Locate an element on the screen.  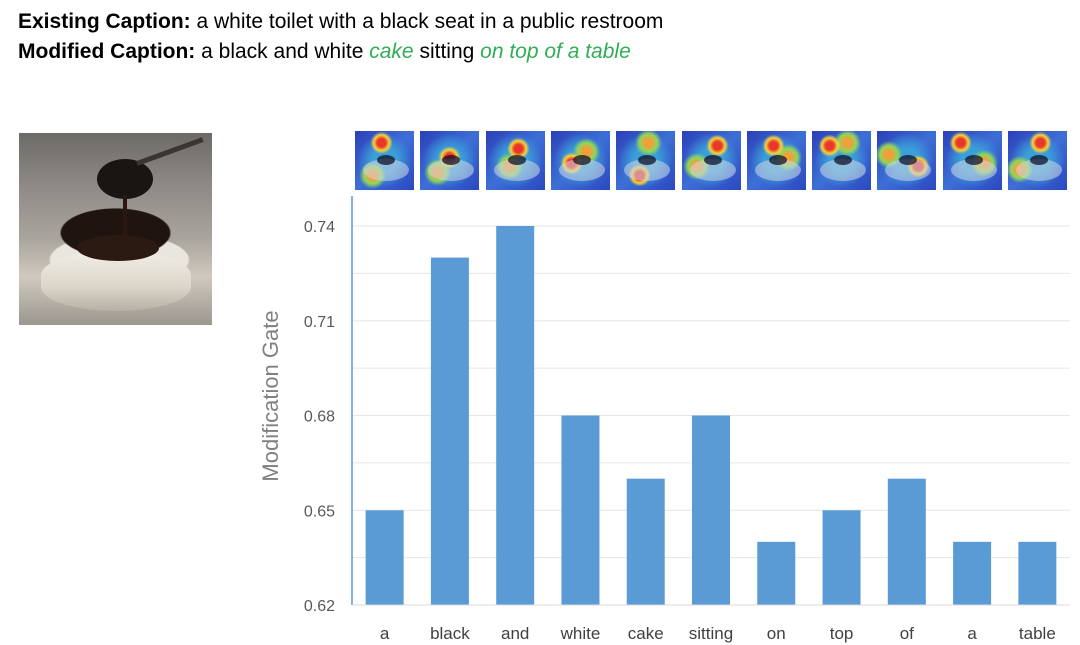
y-tick-label: 0.62 is located at coordinates (319, 606).